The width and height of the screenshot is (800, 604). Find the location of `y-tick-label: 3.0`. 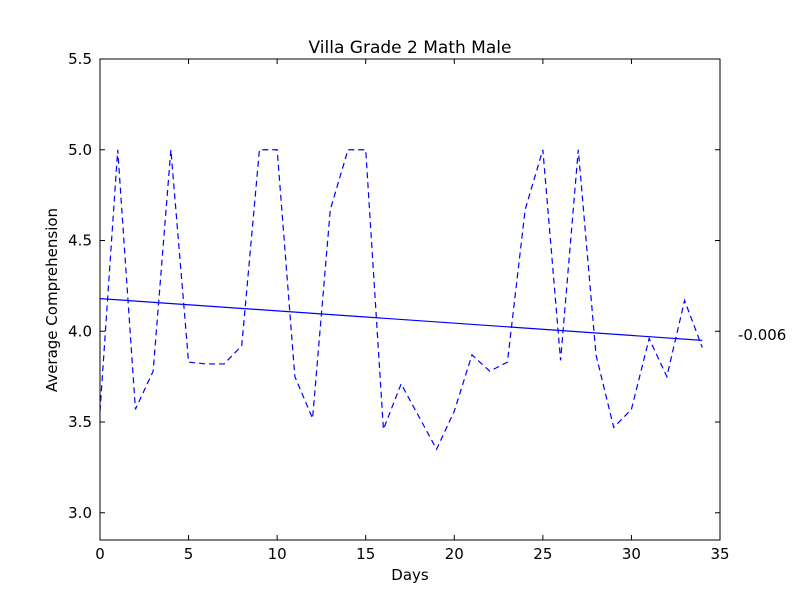

y-tick-label: 3.0 is located at coordinates (80, 513).